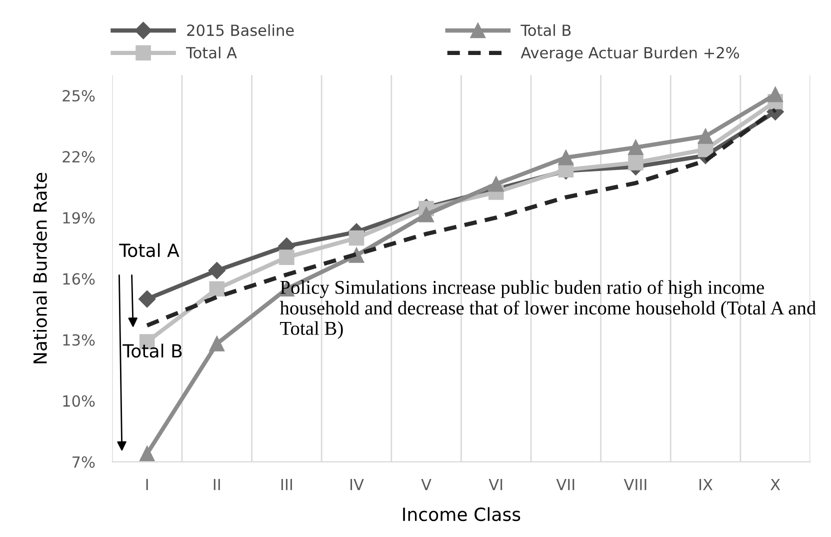  Describe the element at coordinates (426, 484) in the screenshot. I see `x-tick-label: V` at that location.